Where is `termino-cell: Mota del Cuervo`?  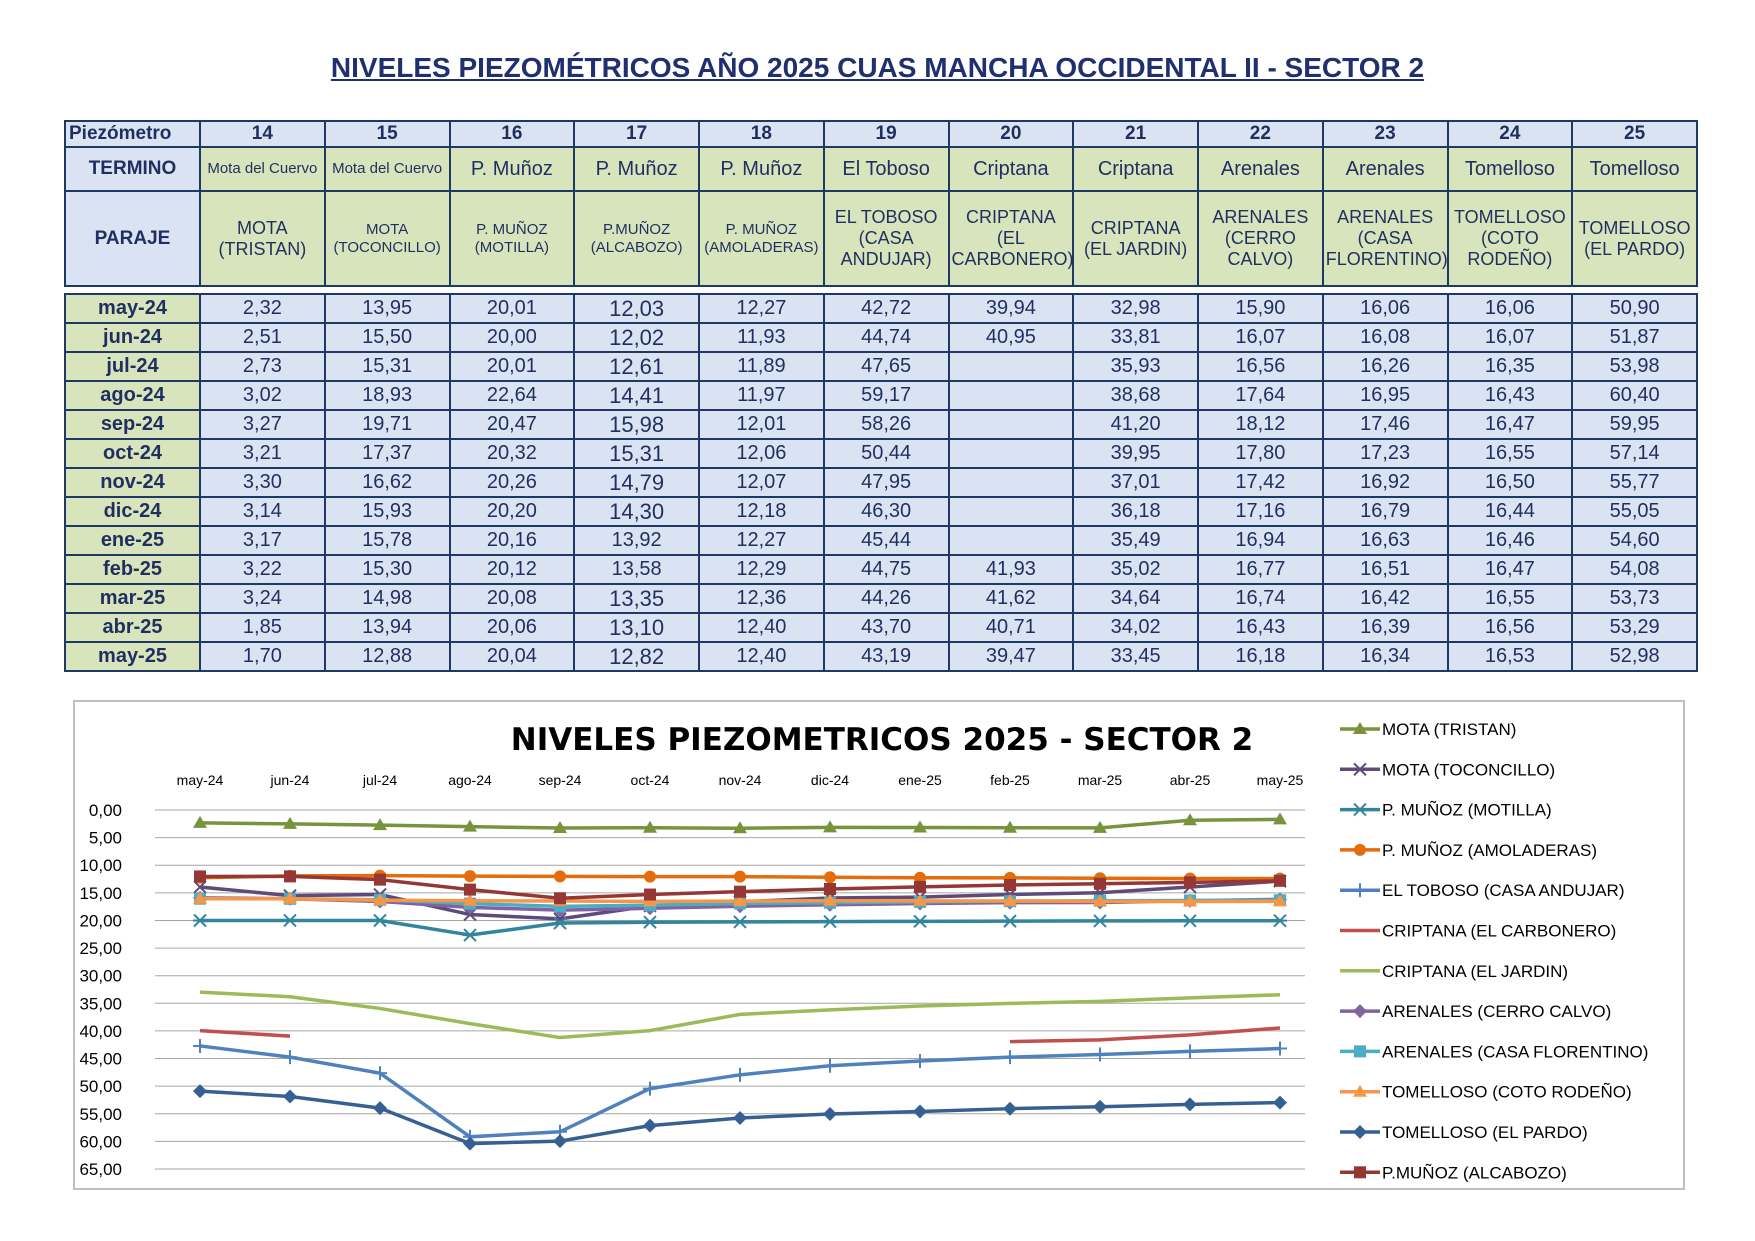
termino-cell: Mota del Cuervo is located at coordinates (387, 169).